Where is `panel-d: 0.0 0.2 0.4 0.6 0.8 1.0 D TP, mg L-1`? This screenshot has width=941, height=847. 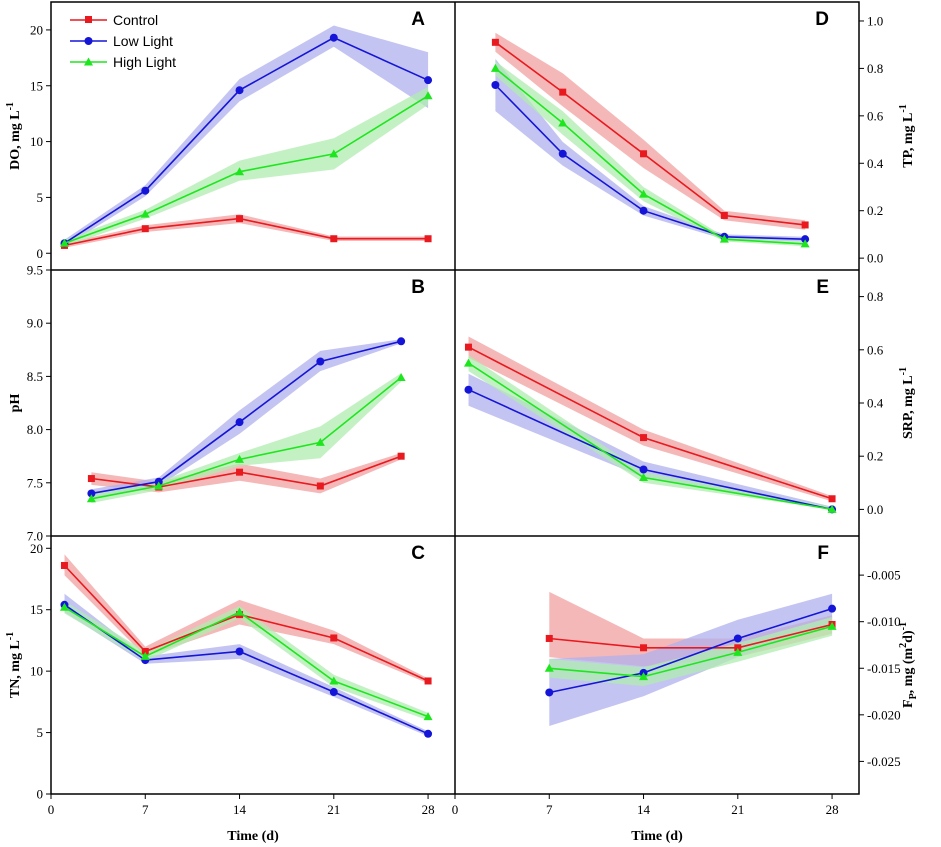 panel-d: 0.0 0.2 0.4 0.6 0.8 1.0 D TP, mg L-1 is located at coordinates (703, 137).